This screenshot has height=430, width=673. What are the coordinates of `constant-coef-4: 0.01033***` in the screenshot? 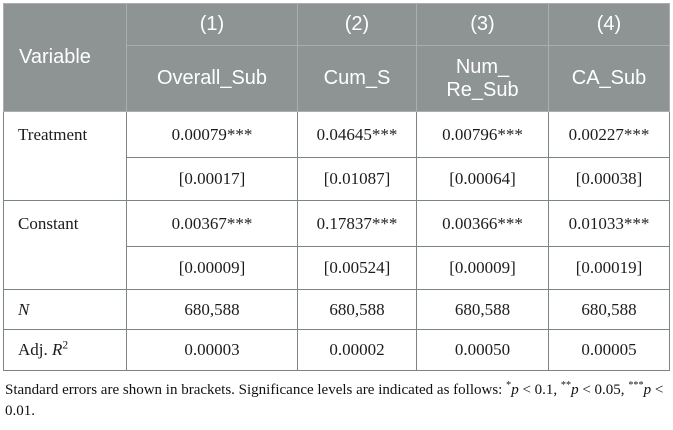 It's located at (609, 223).